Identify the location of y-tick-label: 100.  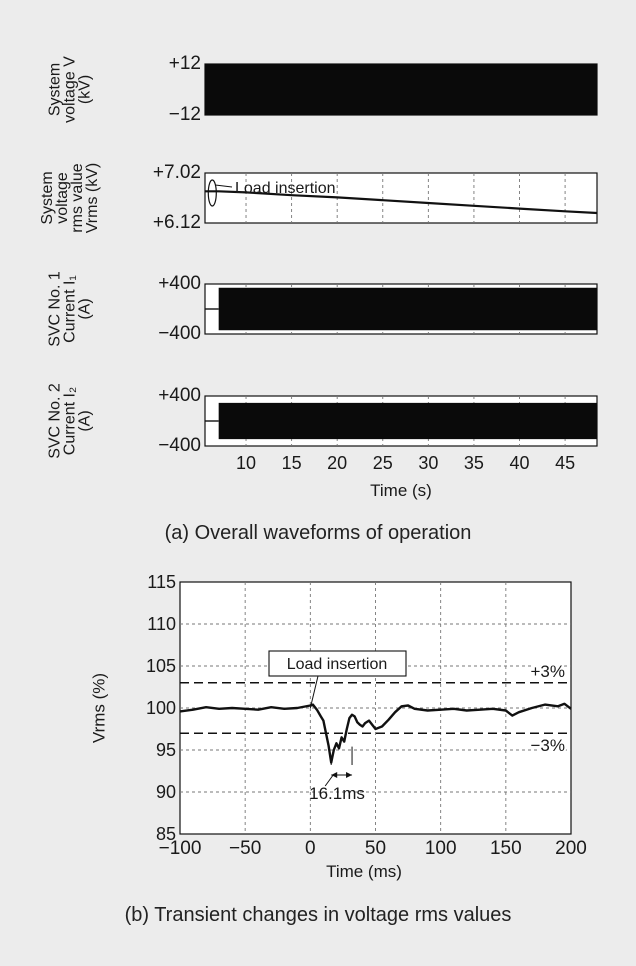
(161, 708).